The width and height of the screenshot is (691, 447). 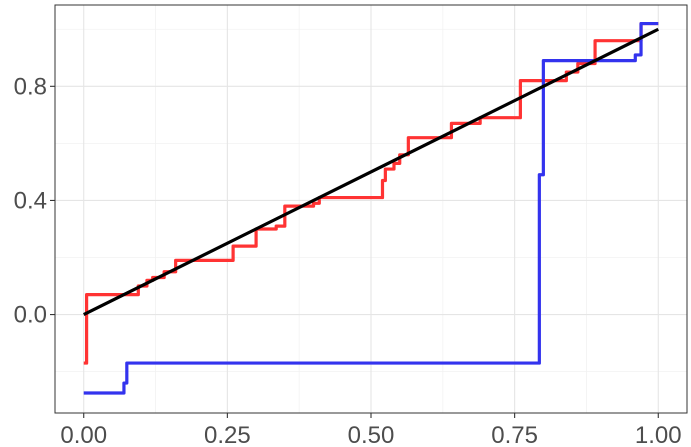 I want to click on x-tick-label: 0.25, so click(x=227, y=434).